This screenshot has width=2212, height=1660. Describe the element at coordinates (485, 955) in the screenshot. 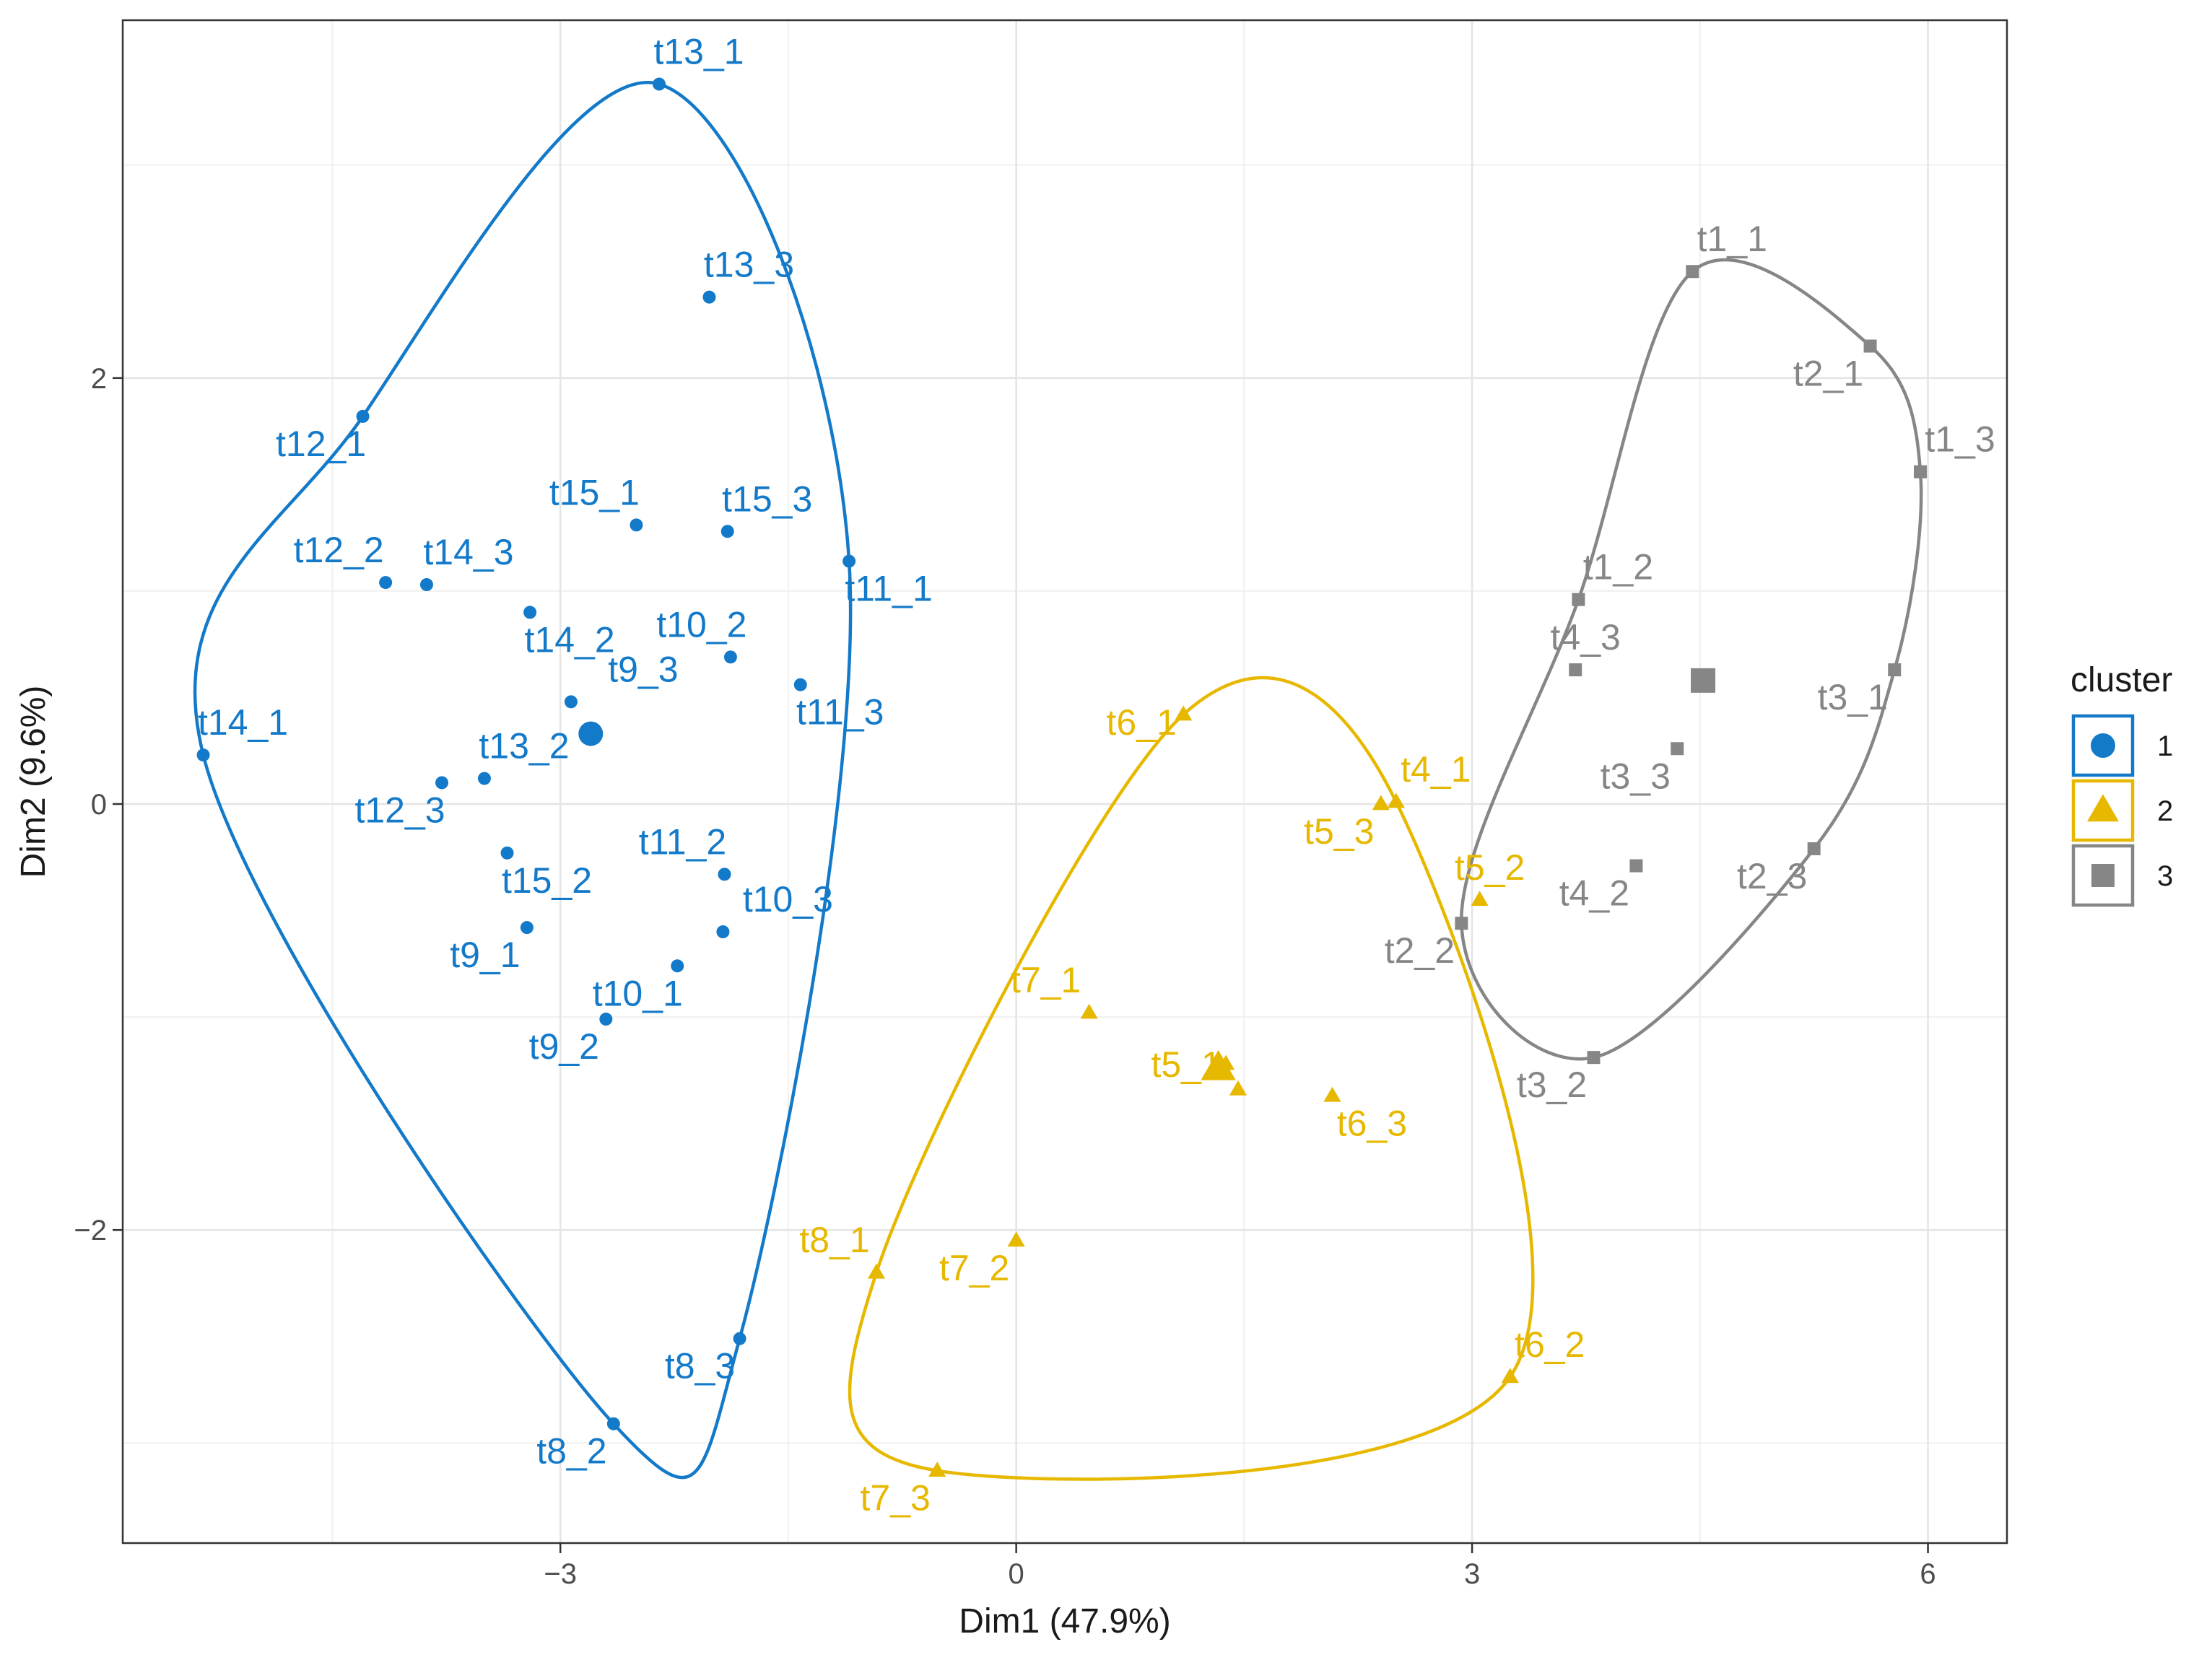

I see `point-label: t9_1` at that location.